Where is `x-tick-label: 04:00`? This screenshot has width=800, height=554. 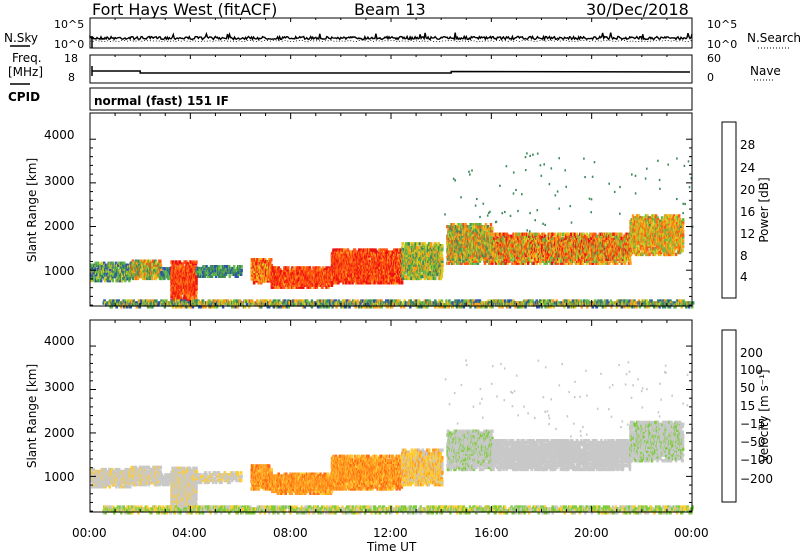
x-tick-label: 04:00 is located at coordinates (189, 533).